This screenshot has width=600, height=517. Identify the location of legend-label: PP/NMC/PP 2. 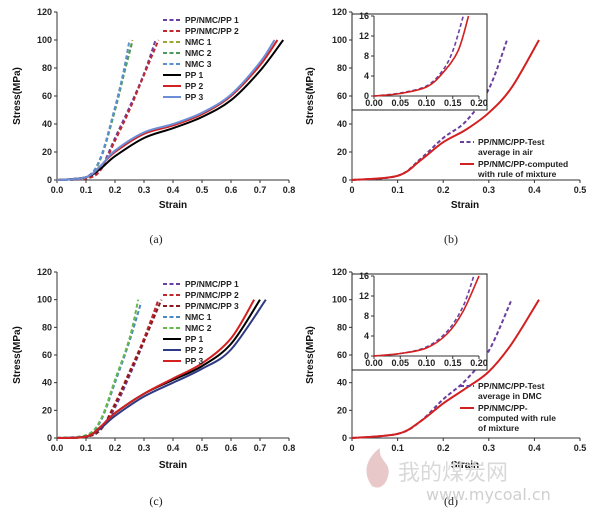
(212, 31).